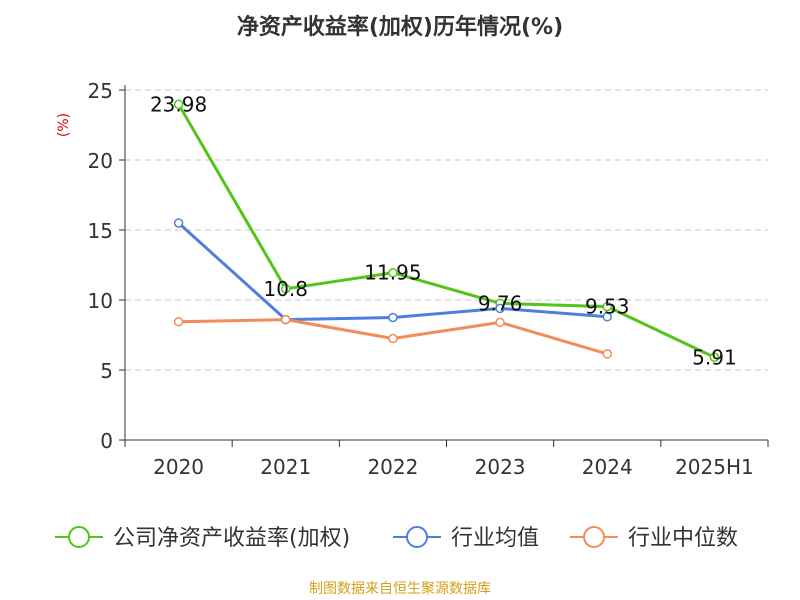 This screenshot has width=800, height=600. Describe the element at coordinates (683, 538) in the screenshot. I see `legend-label: 行业中位数` at that location.